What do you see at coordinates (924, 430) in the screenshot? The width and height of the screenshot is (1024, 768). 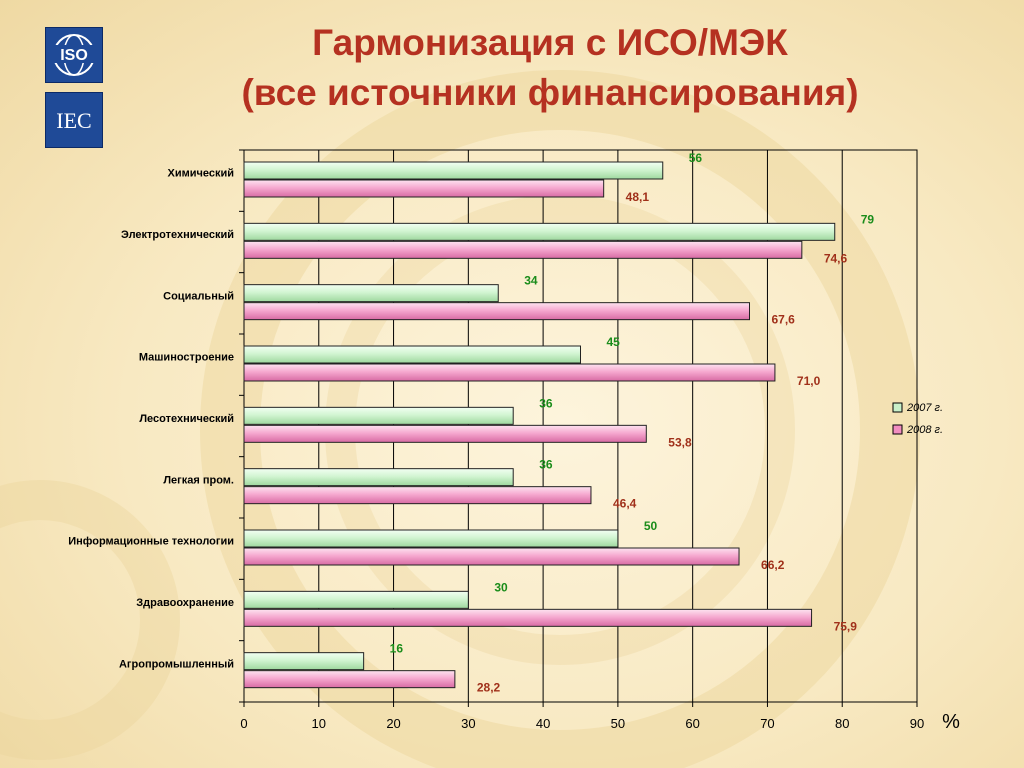 I see `legend-label: 2008 г.` at bounding box center [924, 430].